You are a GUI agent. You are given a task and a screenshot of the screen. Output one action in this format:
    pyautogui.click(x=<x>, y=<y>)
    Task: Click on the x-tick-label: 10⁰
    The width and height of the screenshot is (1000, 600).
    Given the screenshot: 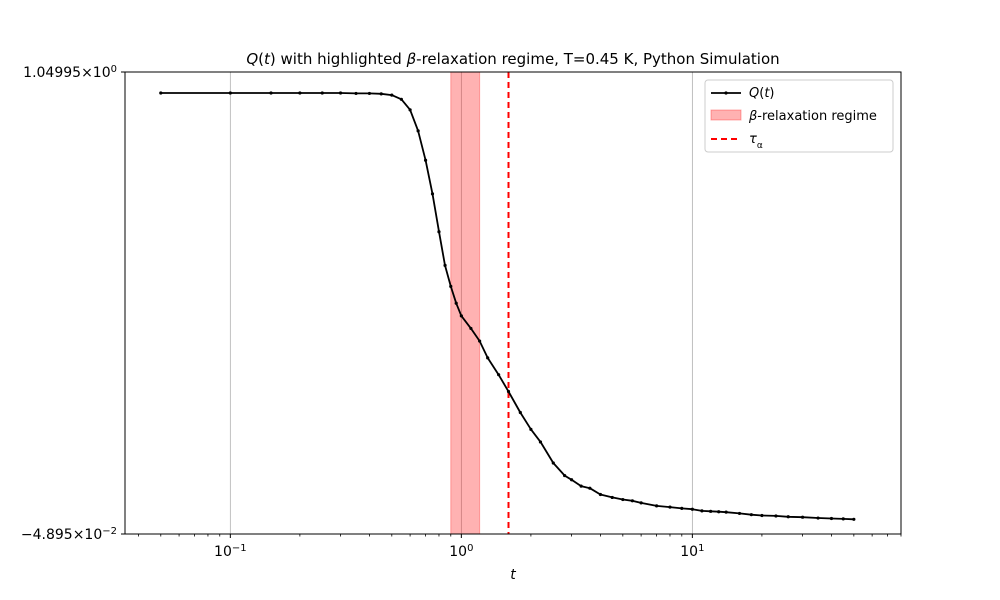 What is the action you would take?
    pyautogui.click(x=461, y=552)
    